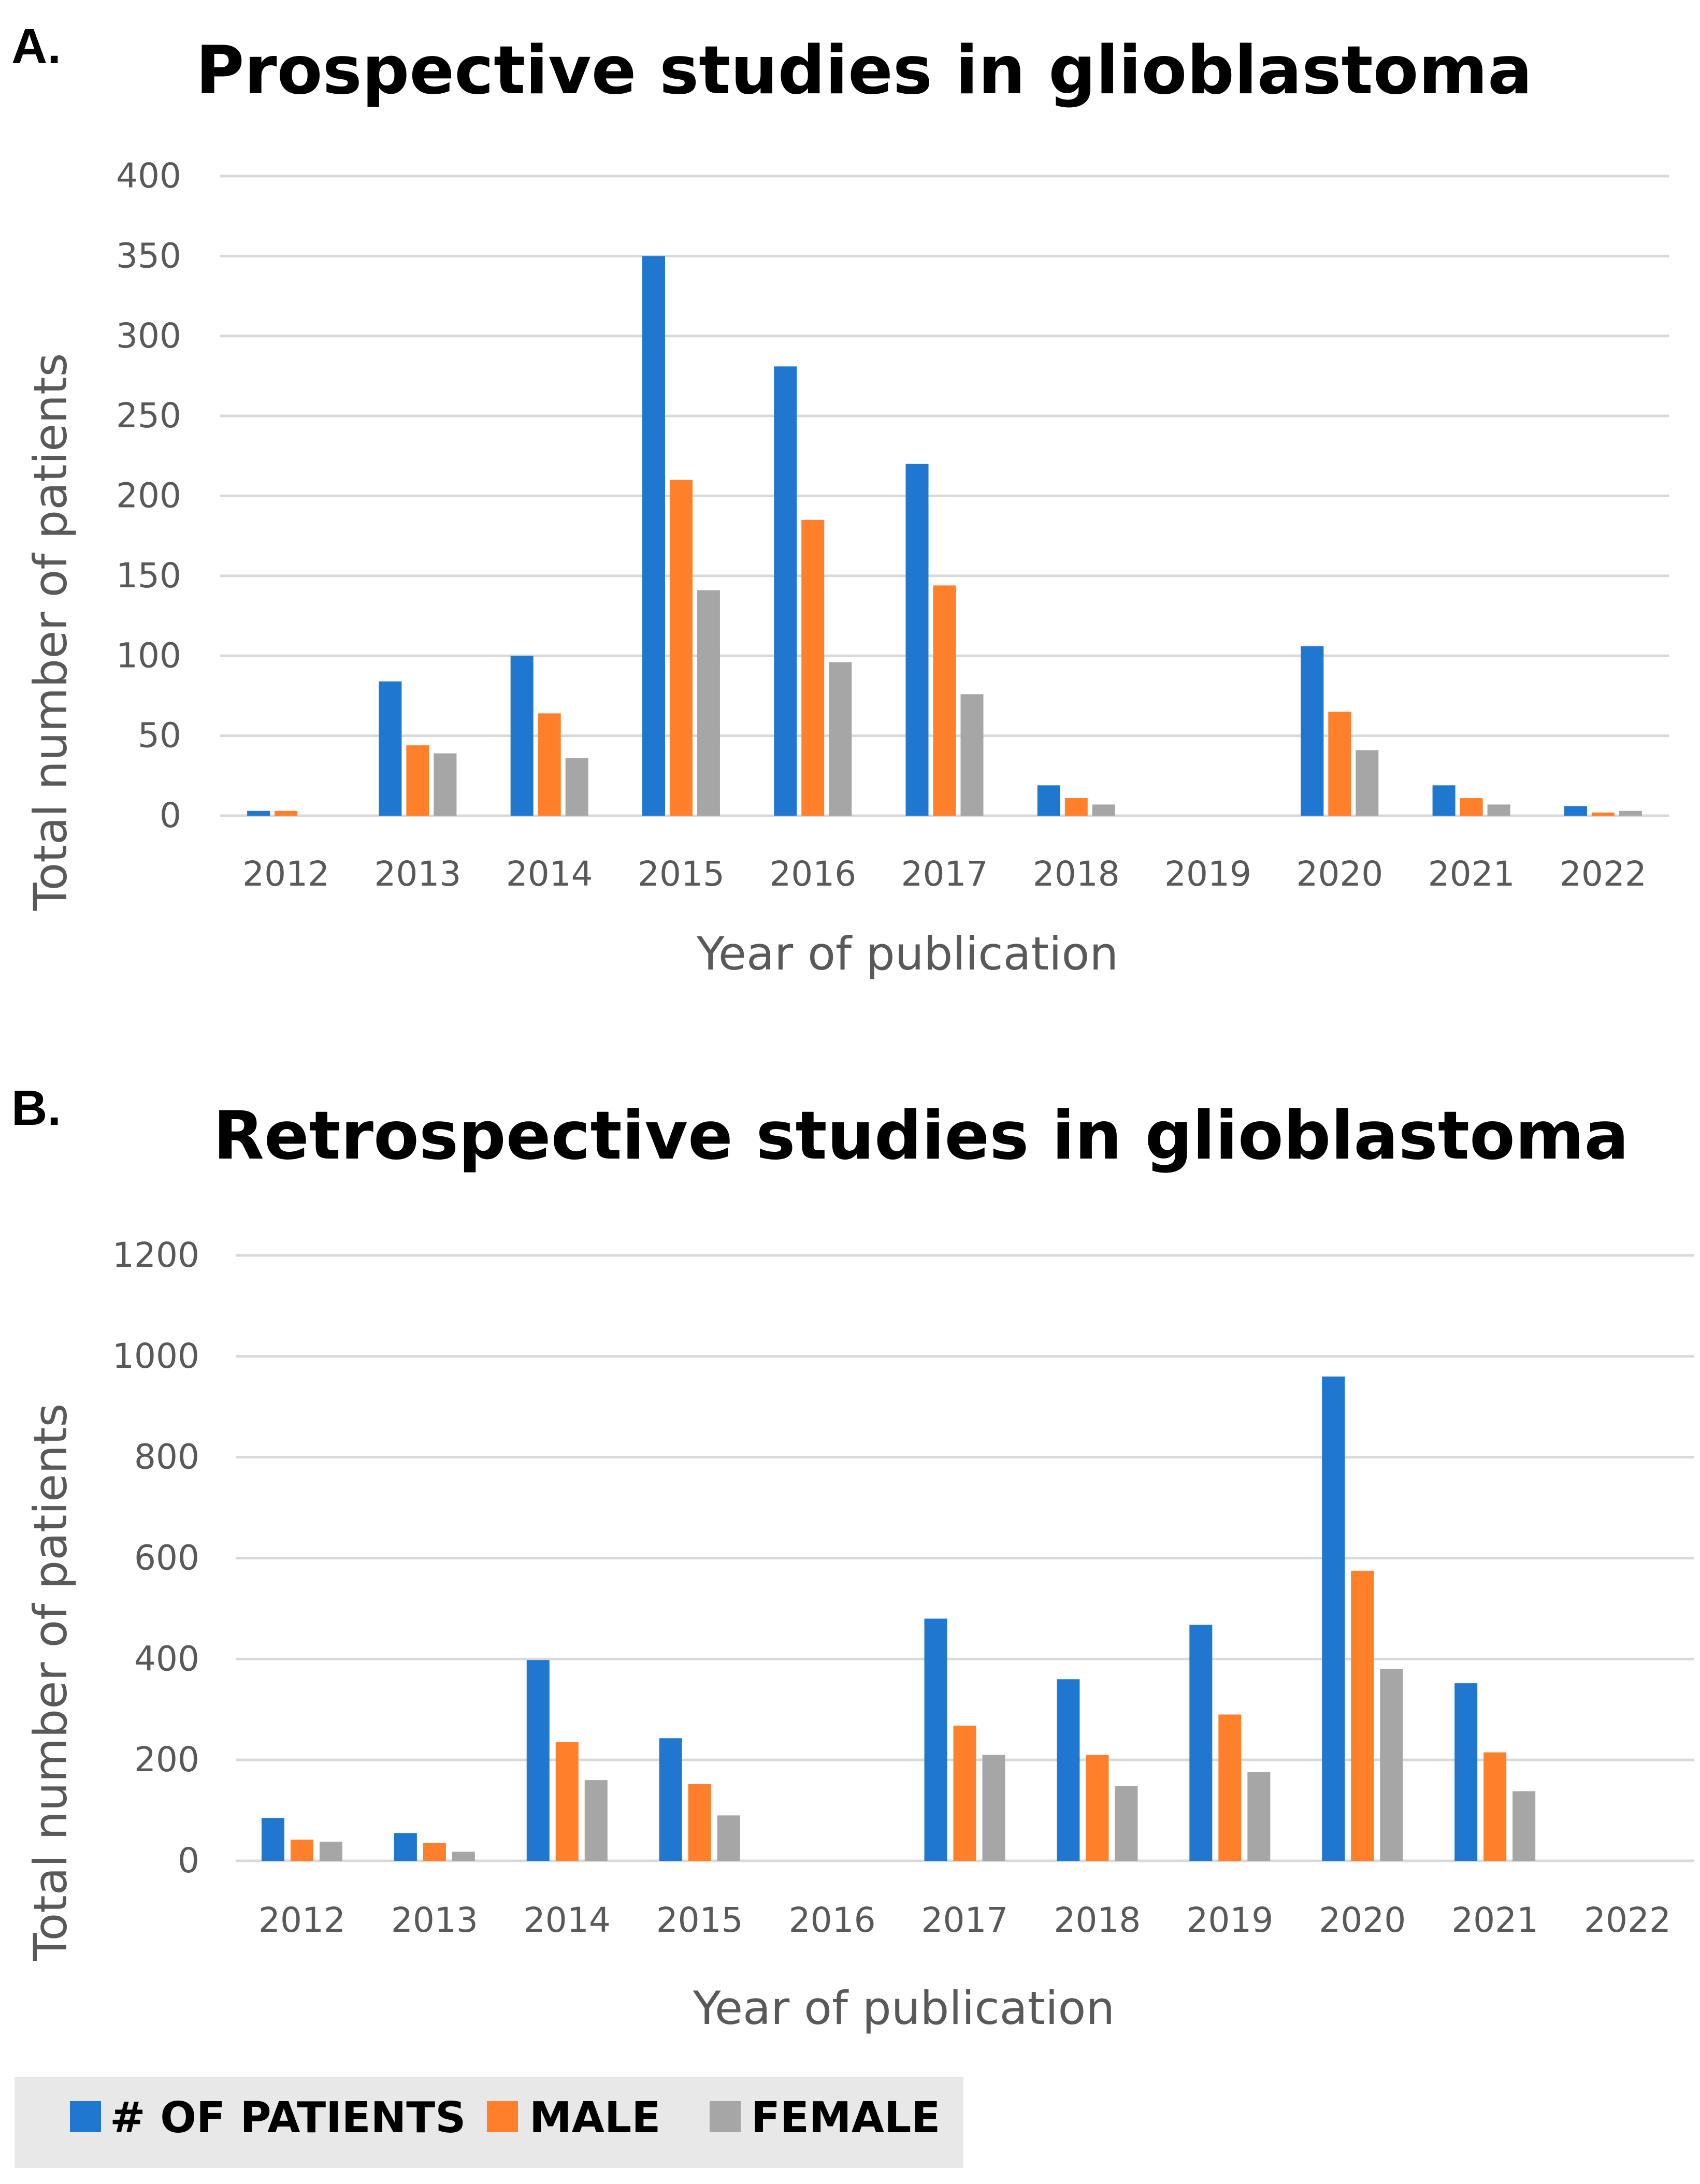 The width and height of the screenshot is (1700, 2184). Describe the element at coordinates (726, 2116) in the screenshot. I see `legend-swatch-female` at that location.